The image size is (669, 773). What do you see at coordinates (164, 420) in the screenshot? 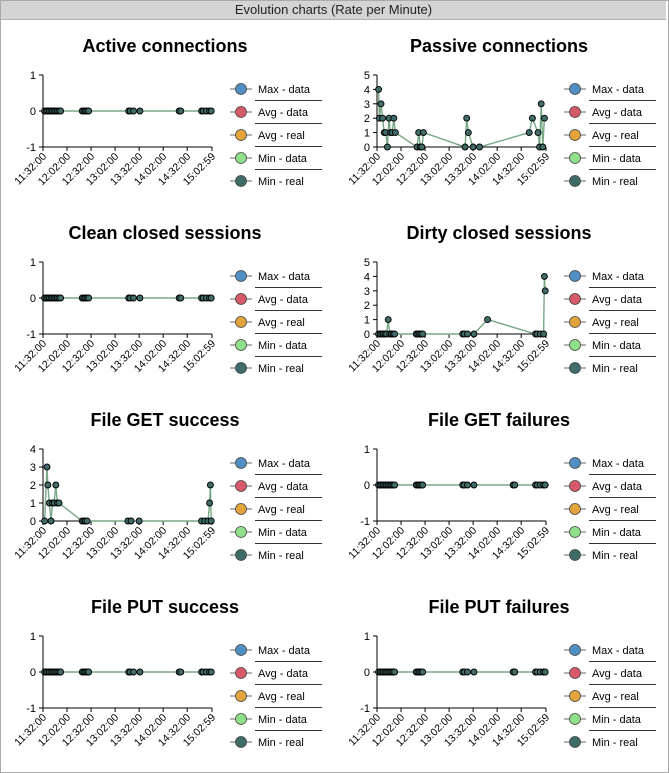
I see `chart-title: File GET success` at bounding box center [164, 420].